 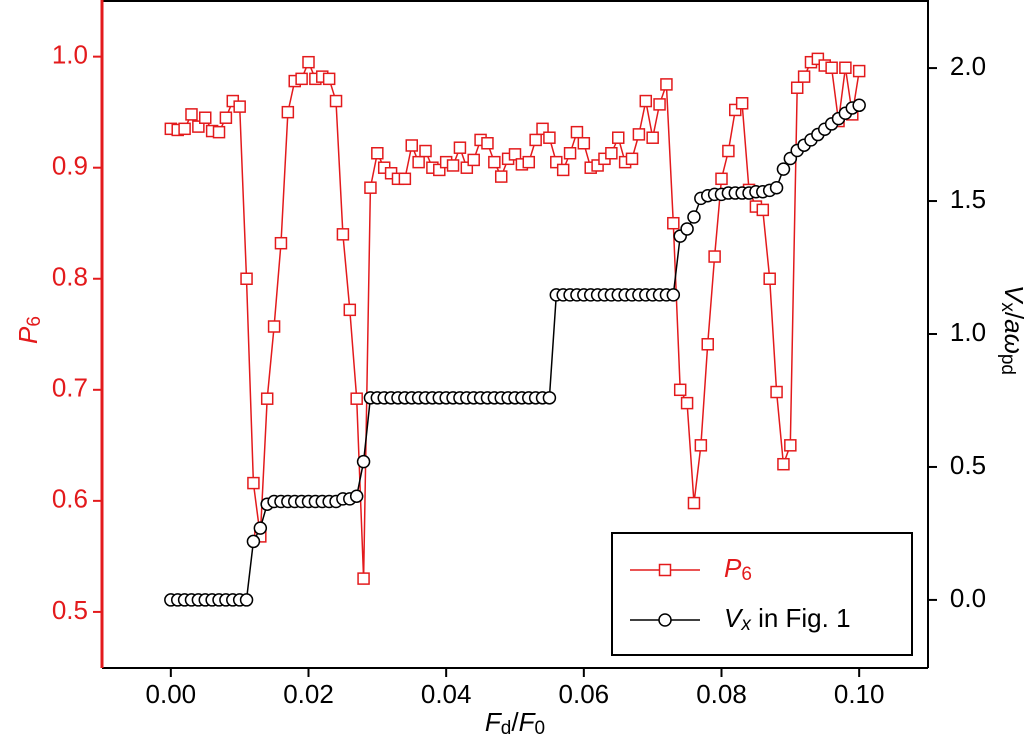 I want to click on y-axis-label: P6, so click(x=29, y=330).